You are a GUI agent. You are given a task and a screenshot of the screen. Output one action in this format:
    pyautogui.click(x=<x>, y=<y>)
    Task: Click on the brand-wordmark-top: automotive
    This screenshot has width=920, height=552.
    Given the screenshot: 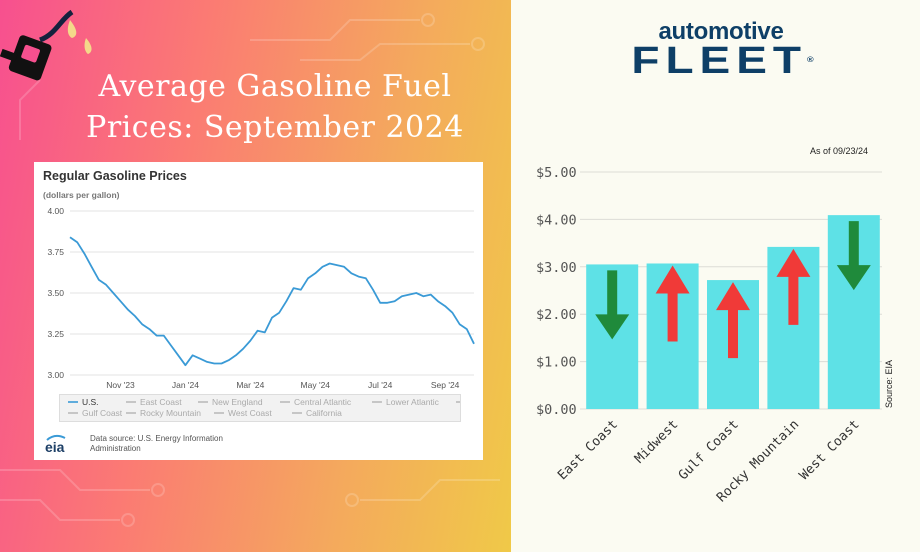 What is the action you would take?
    pyautogui.click(x=721, y=31)
    